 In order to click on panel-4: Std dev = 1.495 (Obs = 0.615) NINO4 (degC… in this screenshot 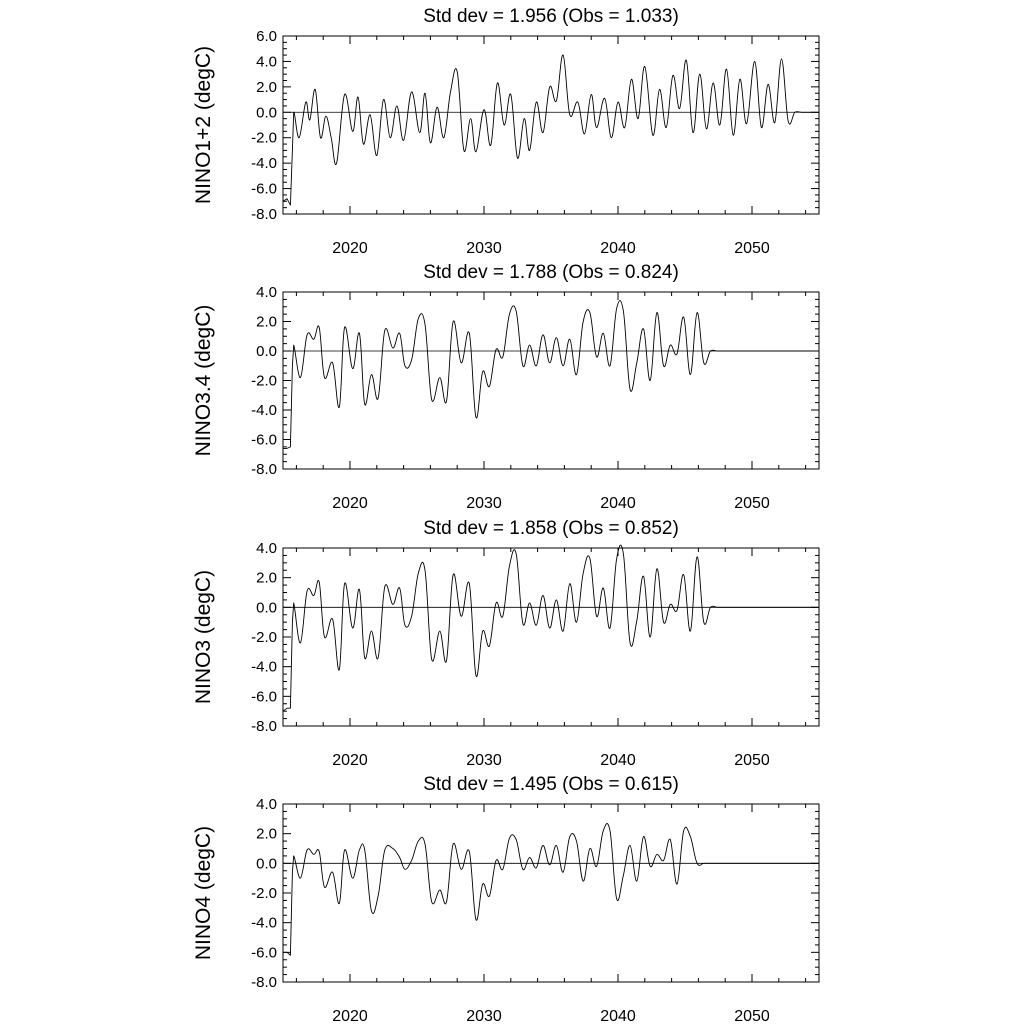, I will do `click(506, 899)`.